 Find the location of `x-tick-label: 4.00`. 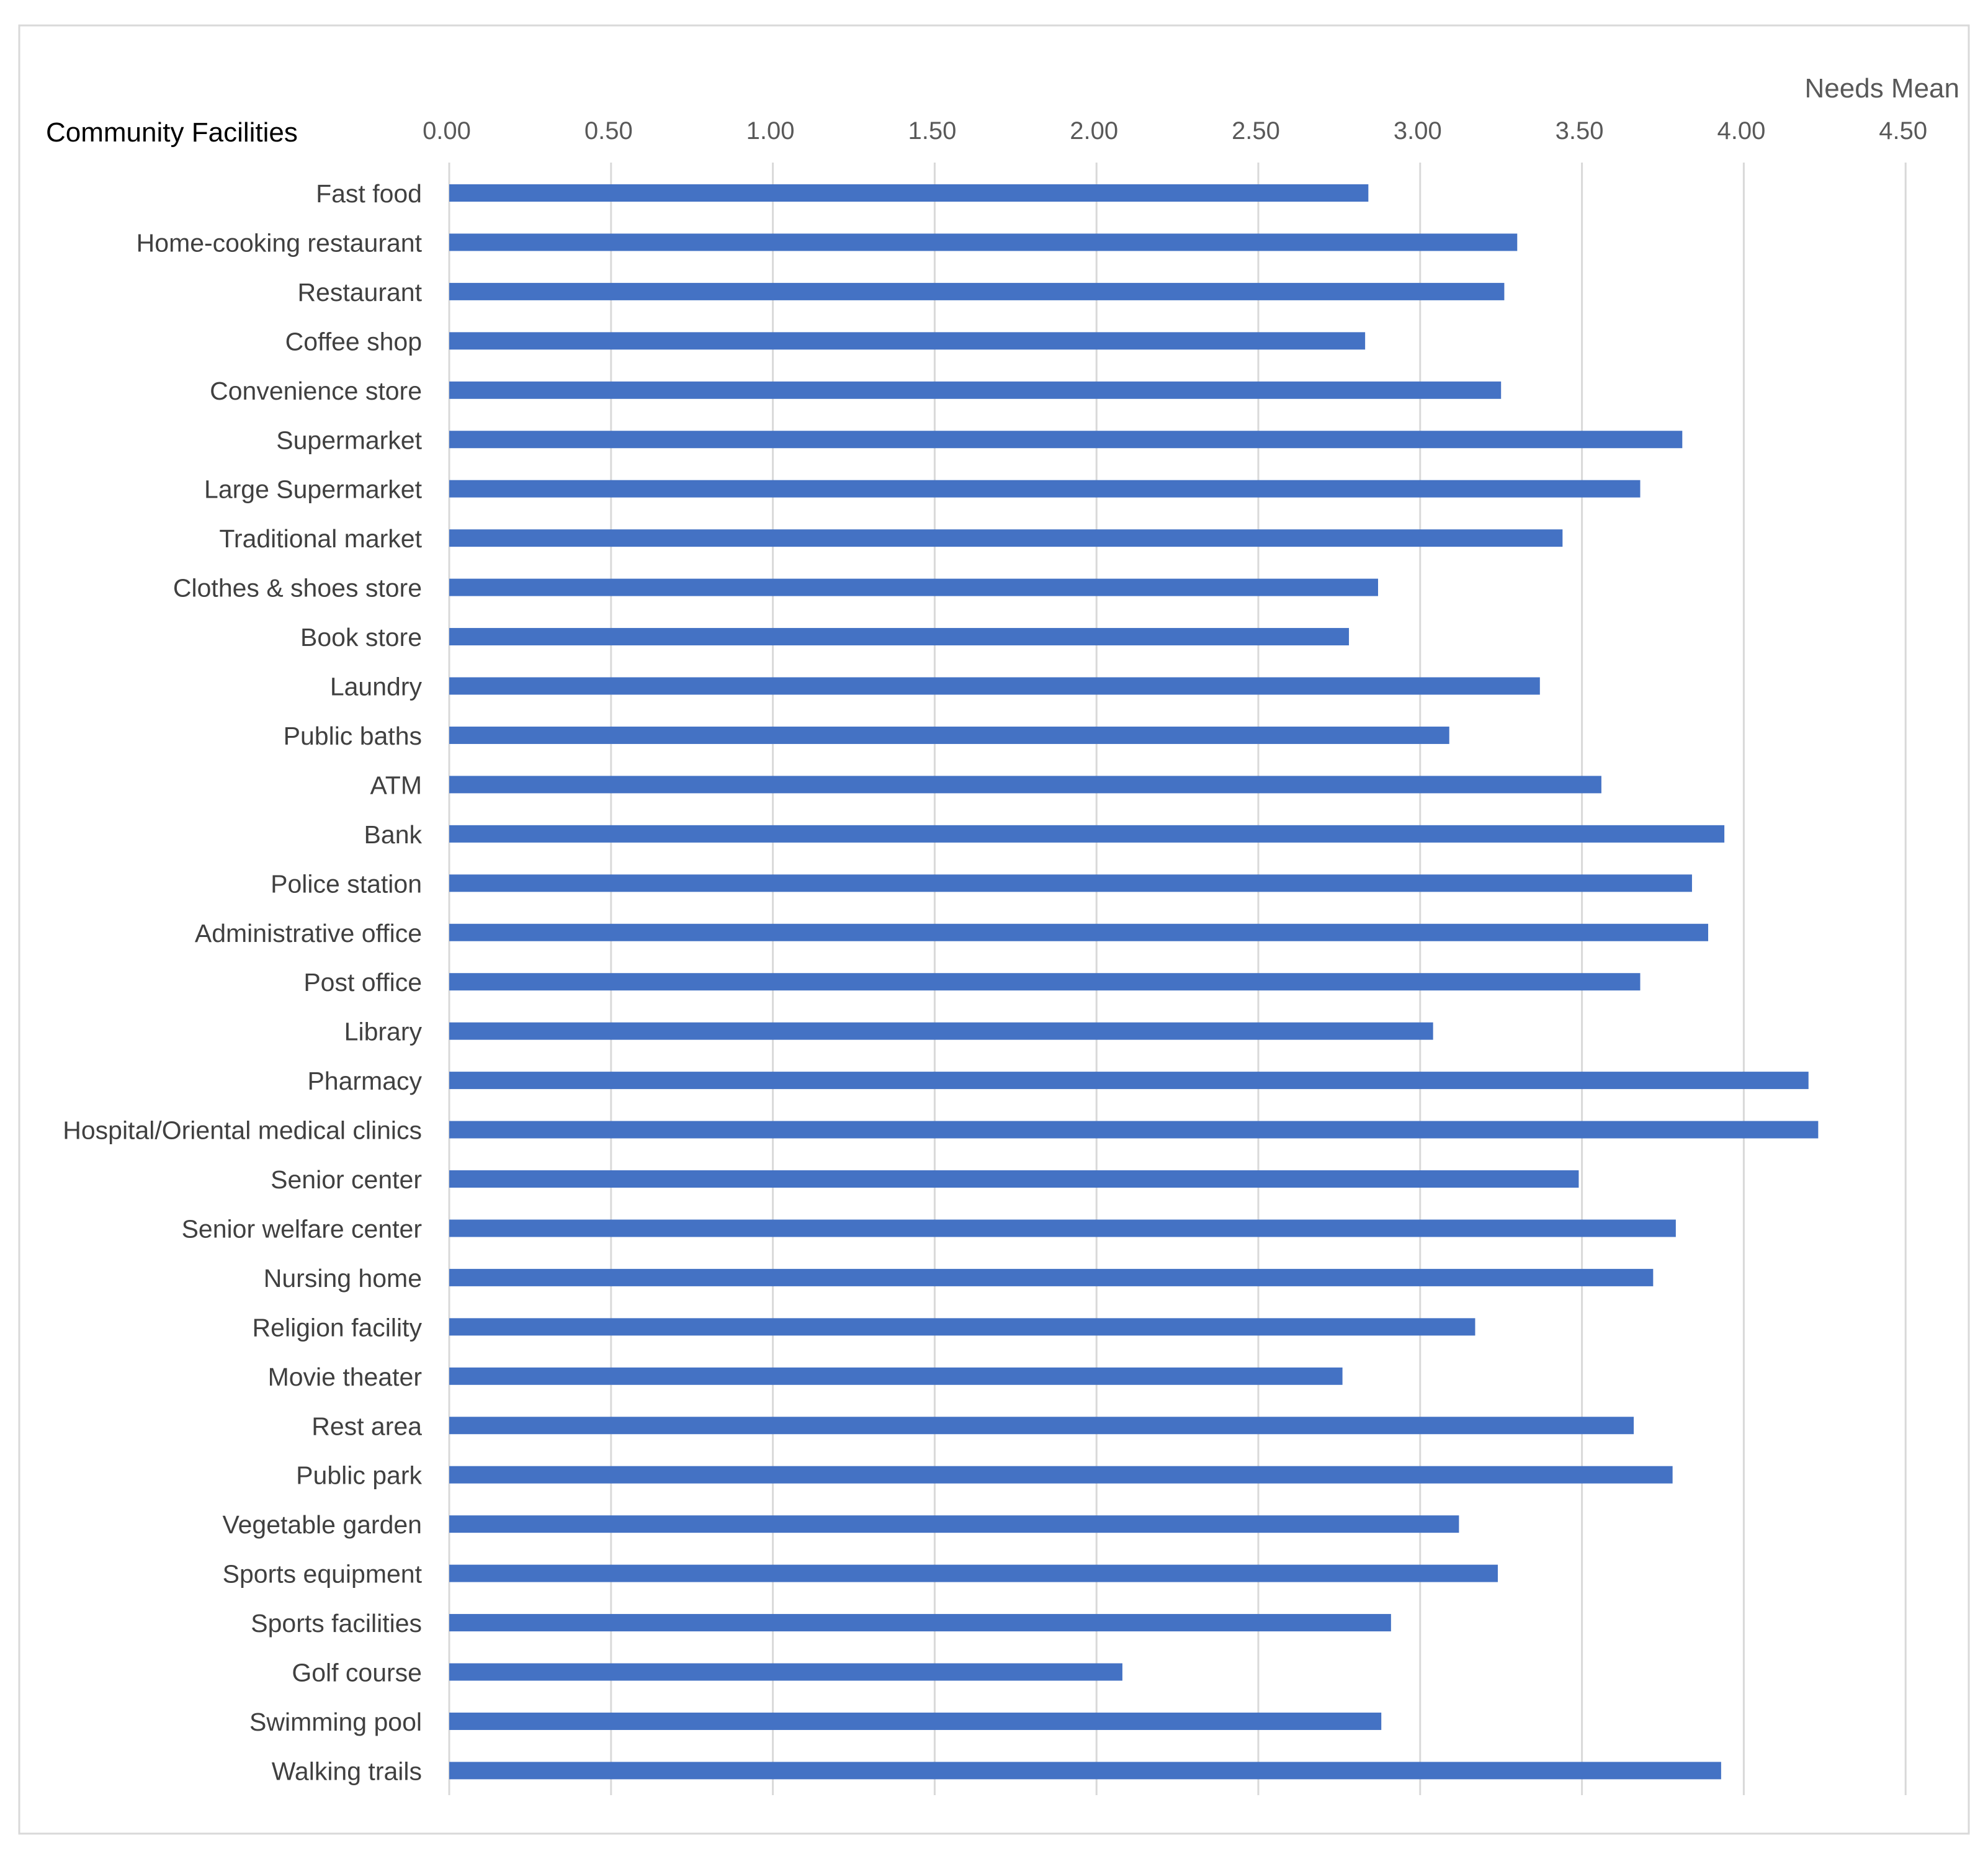

x-tick-label: 4.00 is located at coordinates (1741, 131).